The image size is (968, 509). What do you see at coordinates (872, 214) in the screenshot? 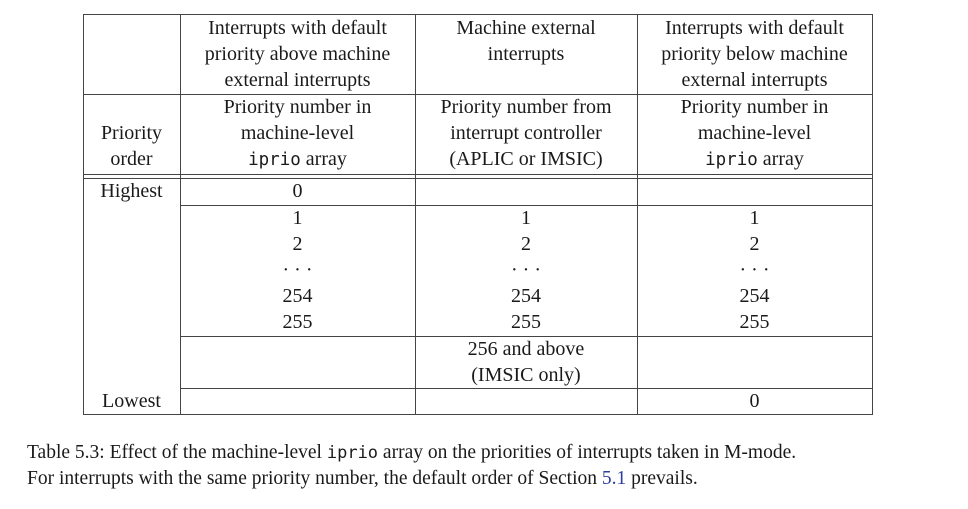
I see `rule-right` at bounding box center [872, 214].